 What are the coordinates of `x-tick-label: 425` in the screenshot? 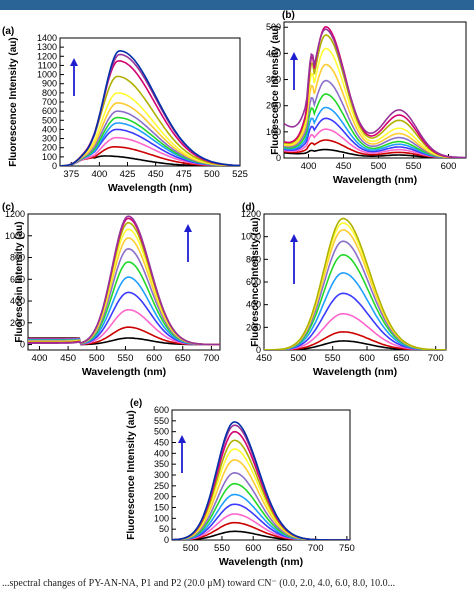 It's located at (128, 174).